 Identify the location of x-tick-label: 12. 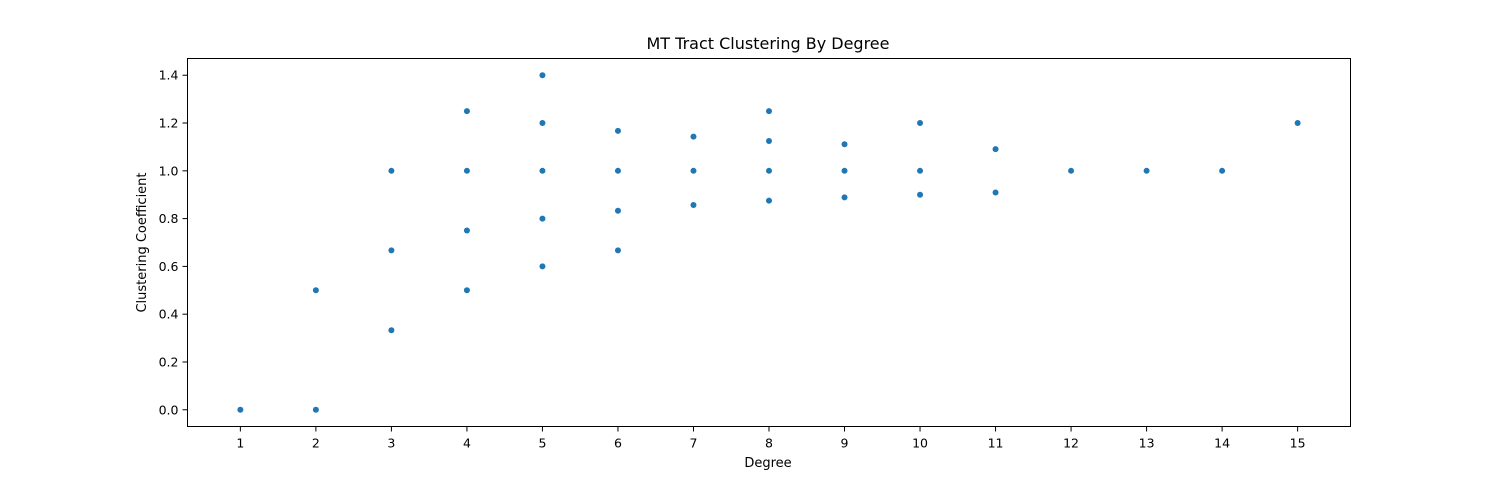
(1071, 443).